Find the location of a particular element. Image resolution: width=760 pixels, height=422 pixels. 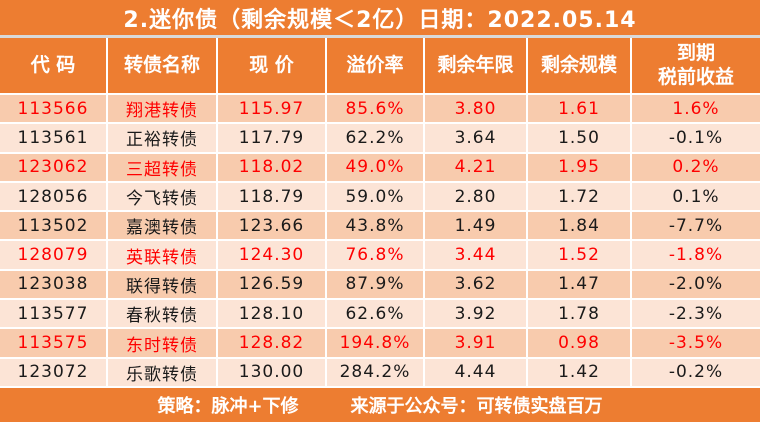

cell-yield: 0.2% is located at coordinates (696, 168).